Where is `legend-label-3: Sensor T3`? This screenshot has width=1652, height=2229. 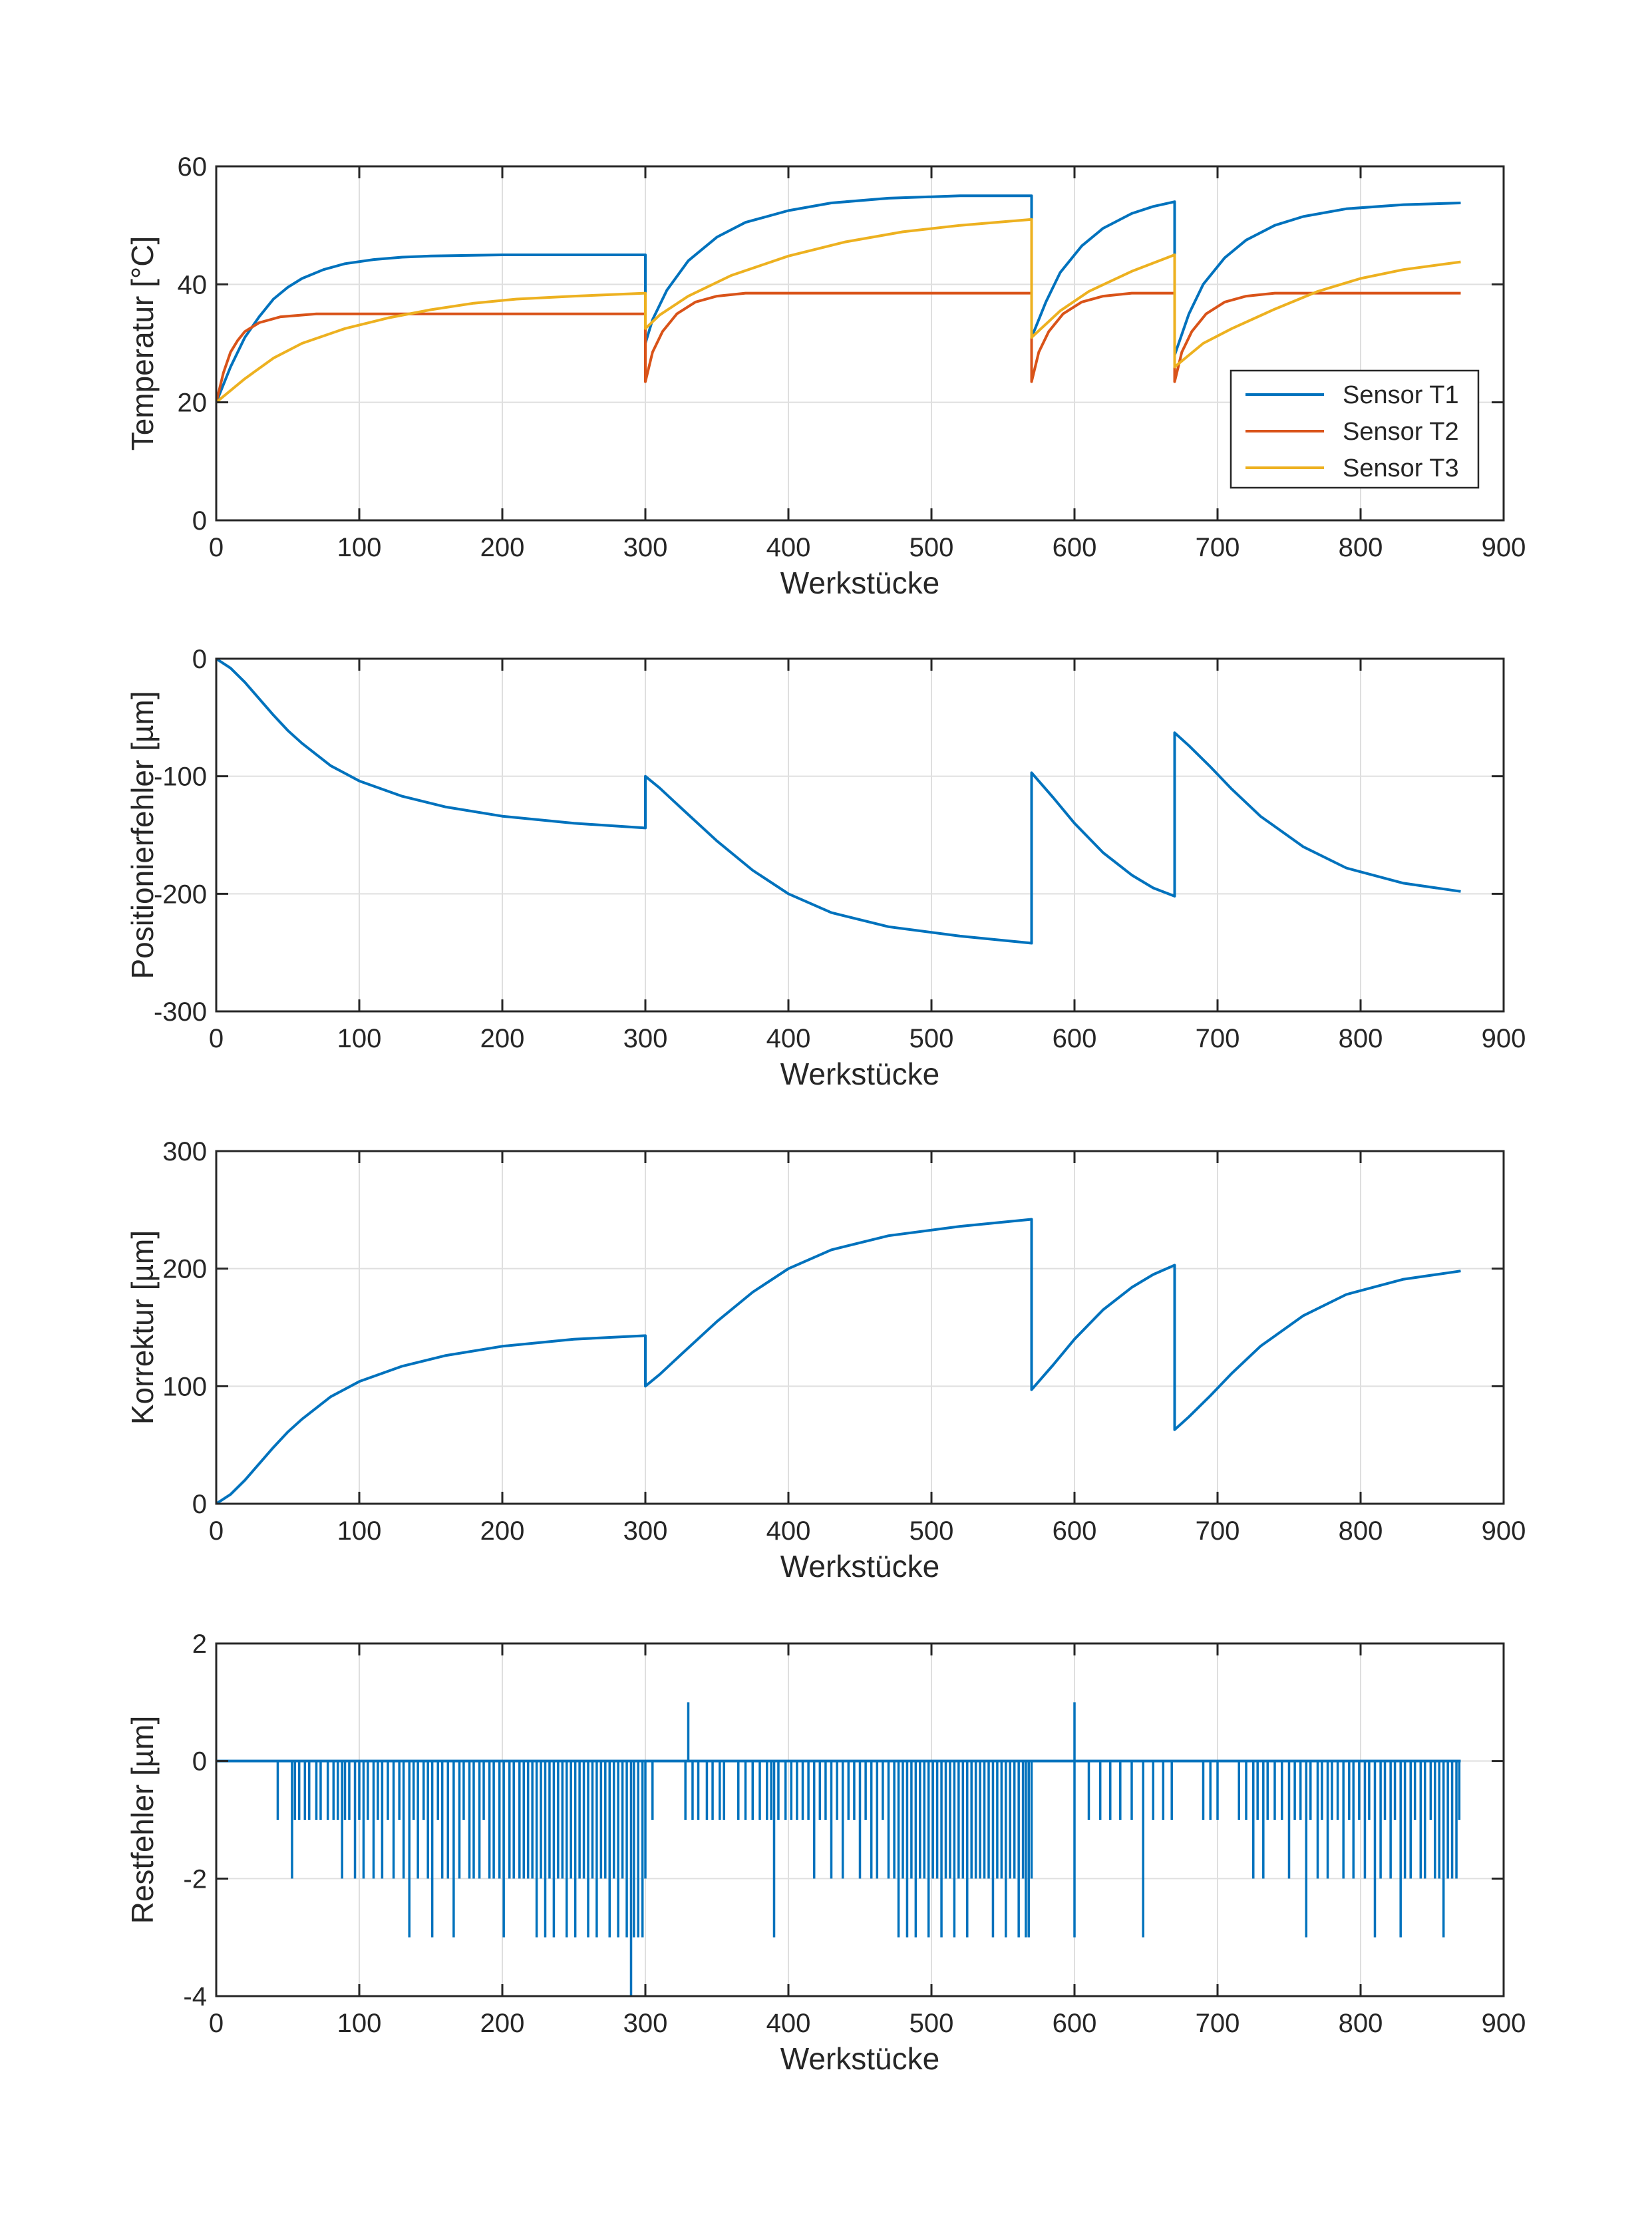
legend-label-3: Sensor T3 is located at coordinates (1401, 468).